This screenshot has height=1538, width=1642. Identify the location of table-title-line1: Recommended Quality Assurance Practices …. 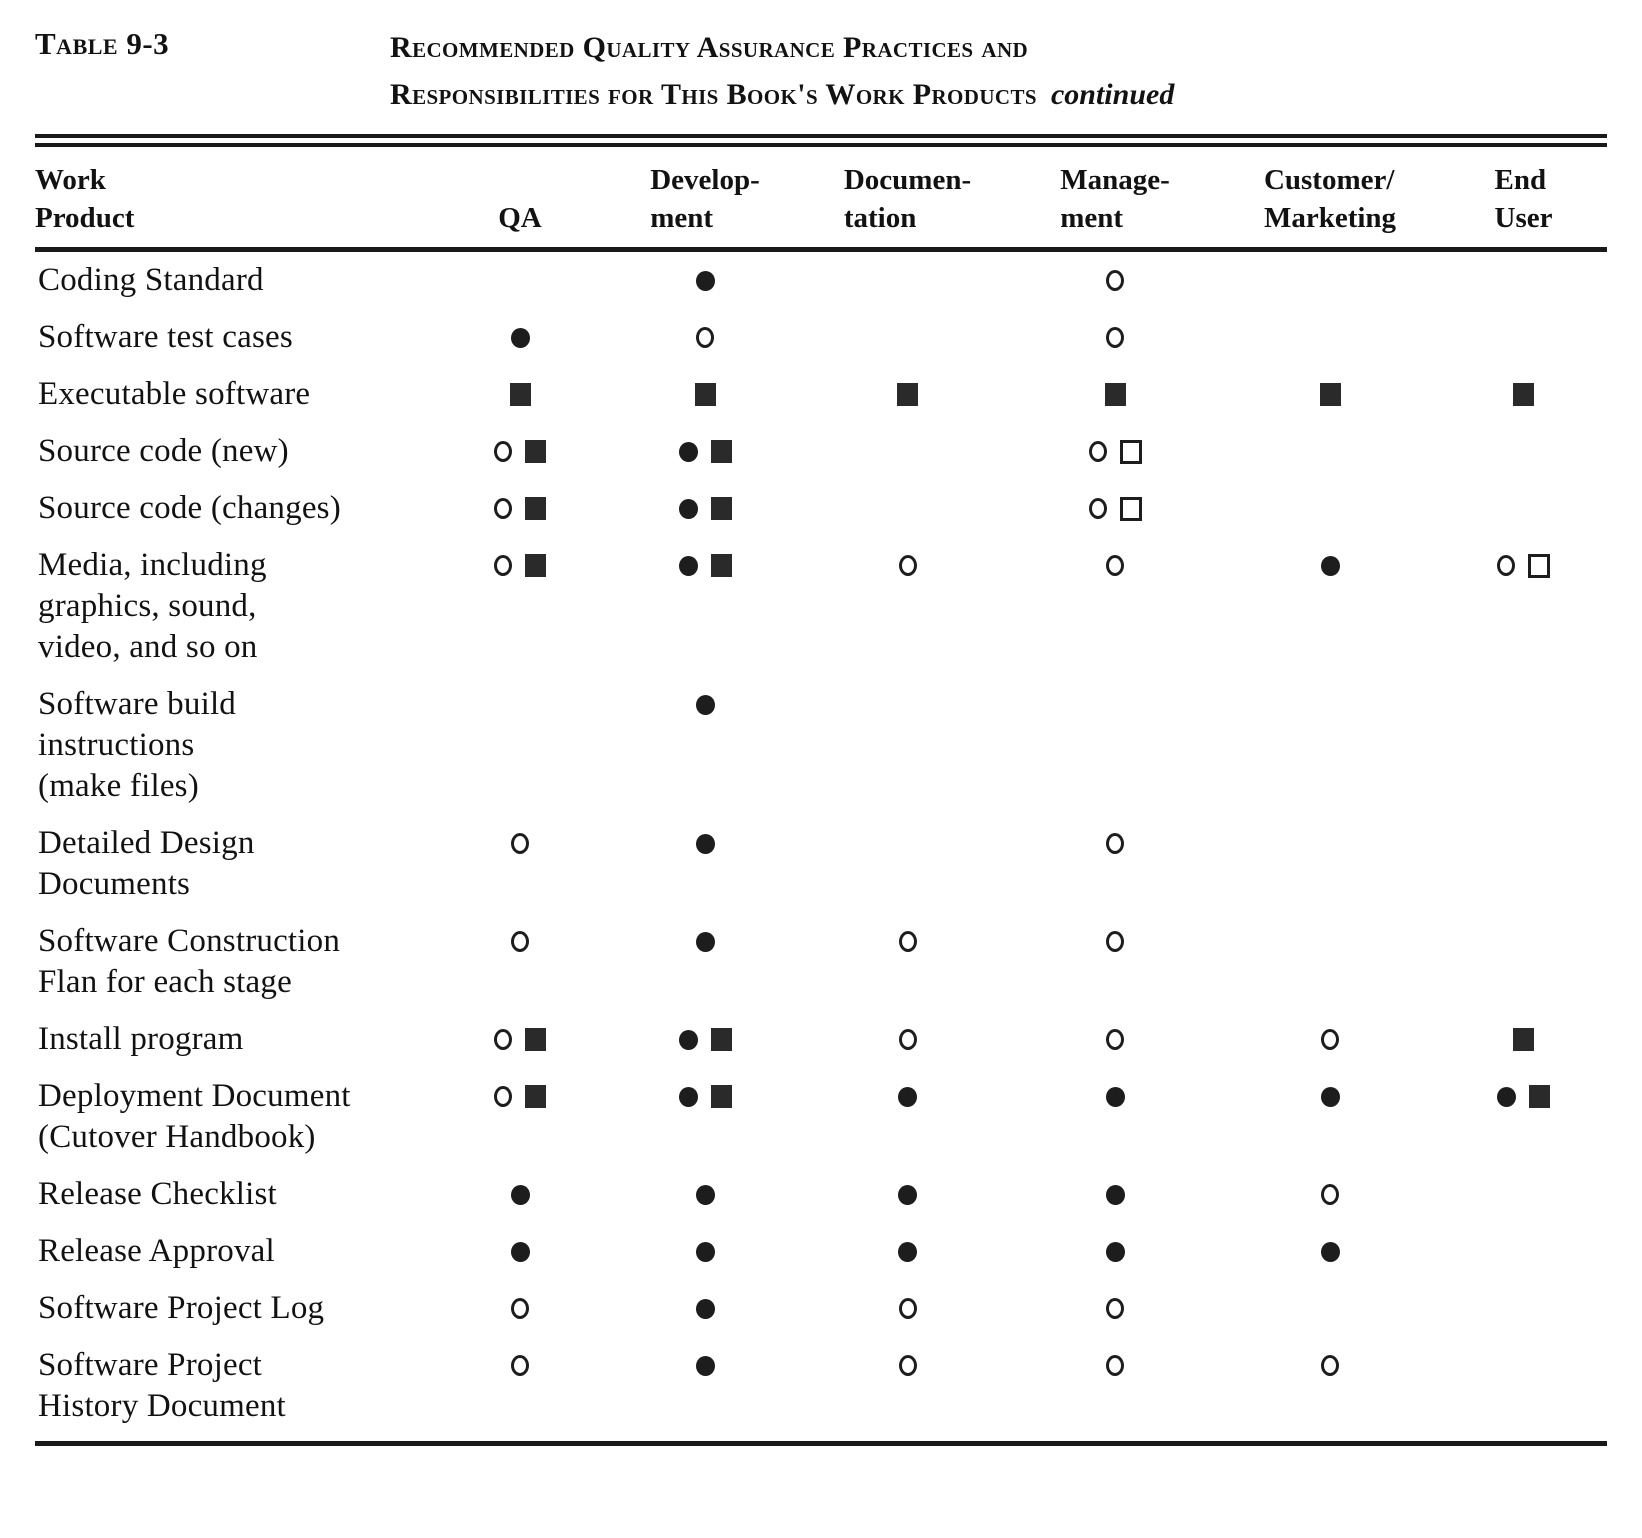
(709, 47).